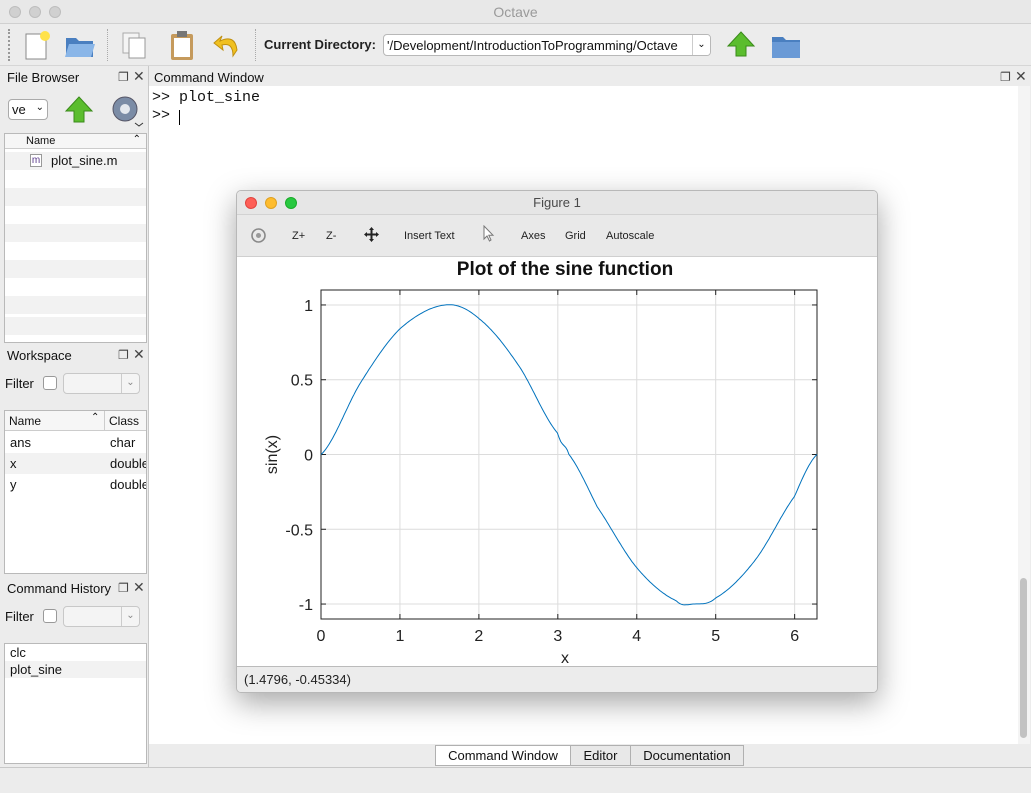 This screenshot has height=793, width=1031. Describe the element at coordinates (715, 636) in the screenshot. I see `x-tick-label: 5` at that location.